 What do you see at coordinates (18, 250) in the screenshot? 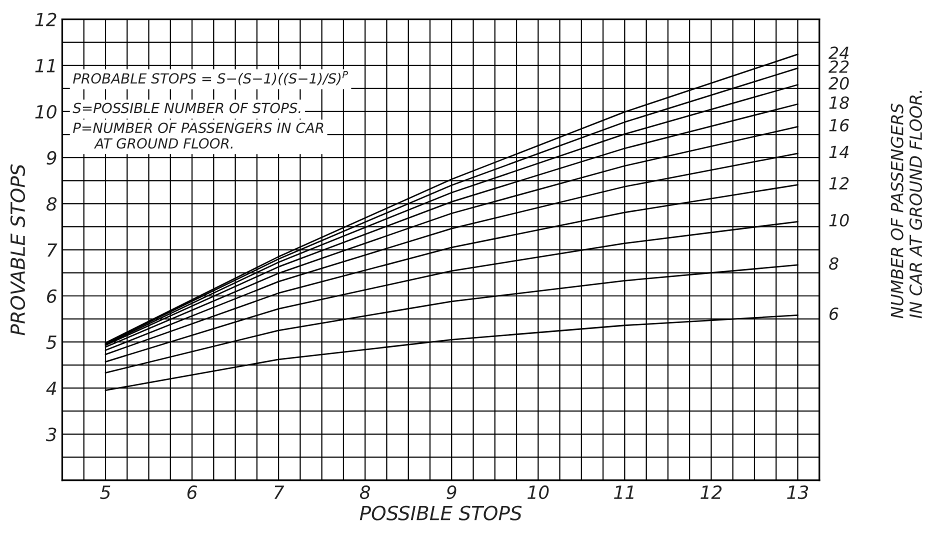
I see `y-axis-title: PROVABLE STOPS` at bounding box center [18, 250].